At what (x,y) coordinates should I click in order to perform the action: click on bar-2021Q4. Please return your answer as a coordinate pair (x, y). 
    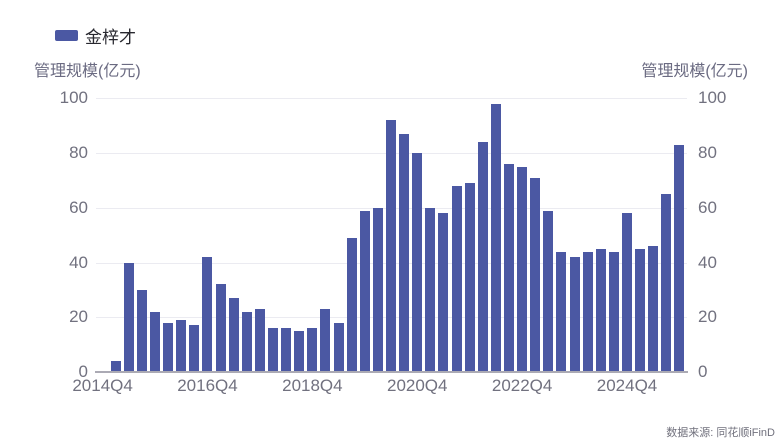
    Looking at the image, I should click on (469, 277).